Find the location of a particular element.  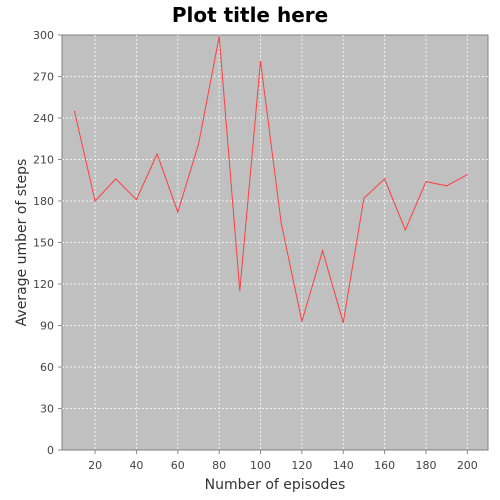

y-tick-label: 60 is located at coordinates (47, 367).